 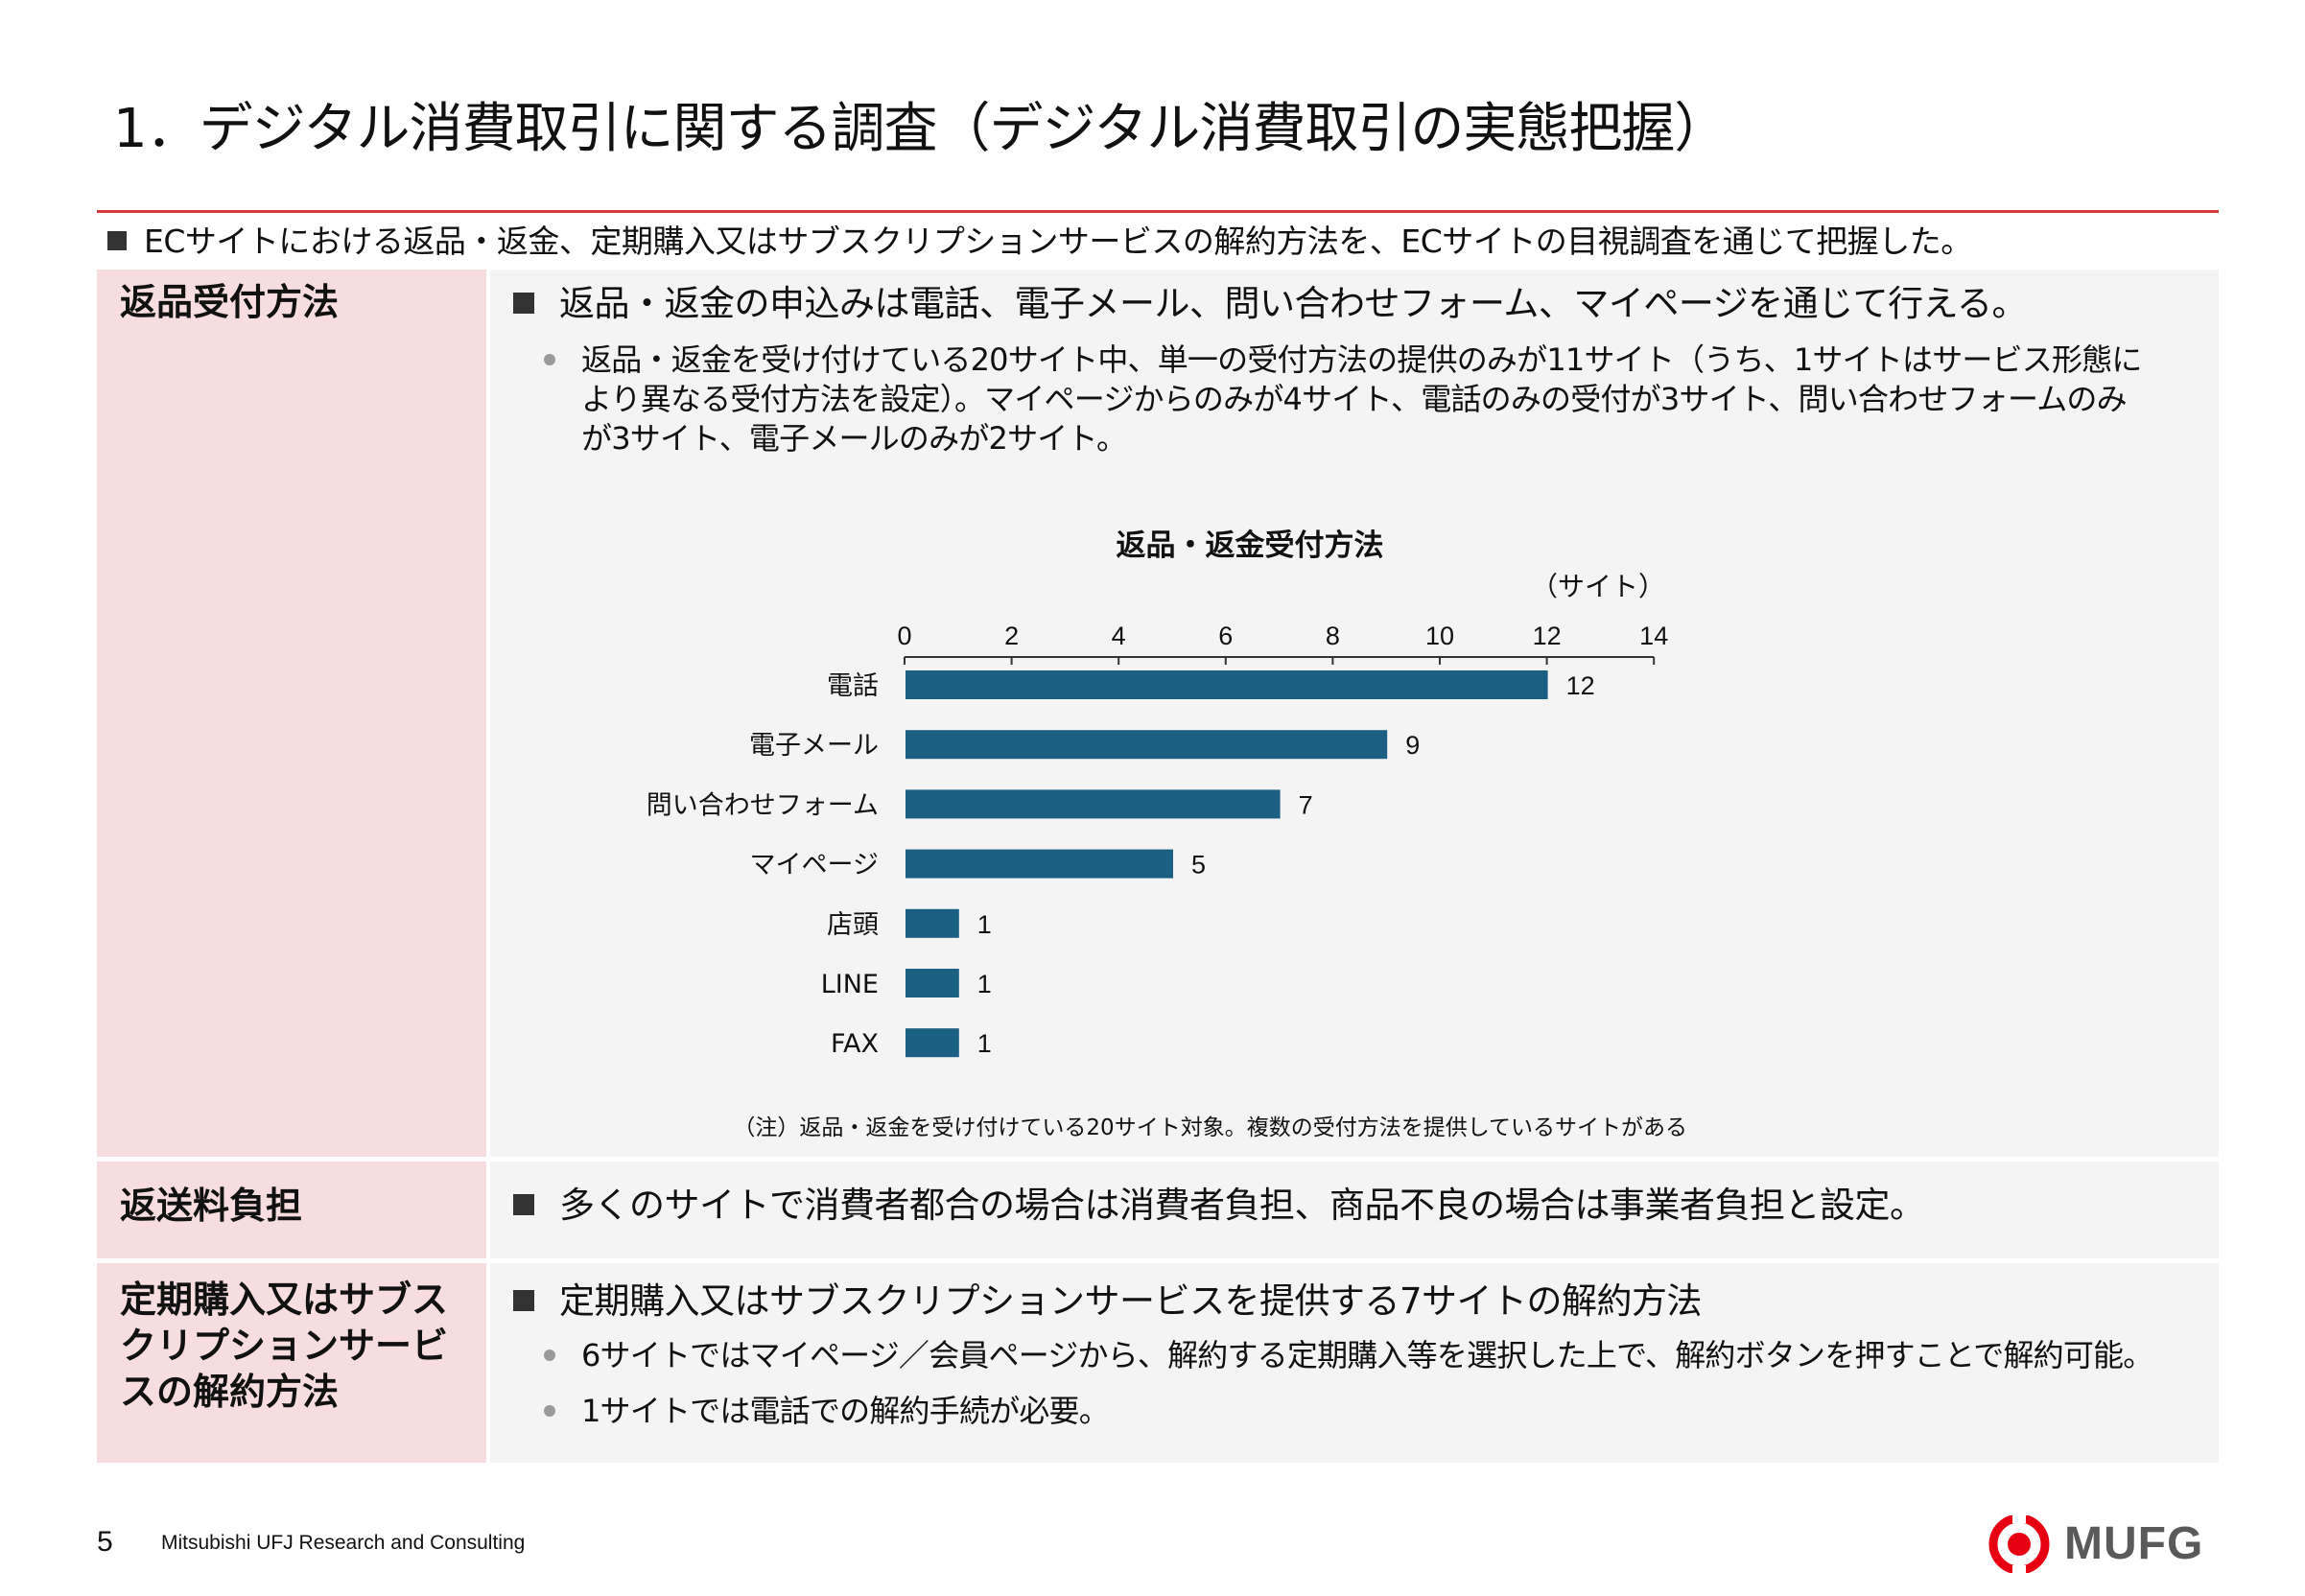 I want to click on page-number: 5, so click(x=105, y=1542).